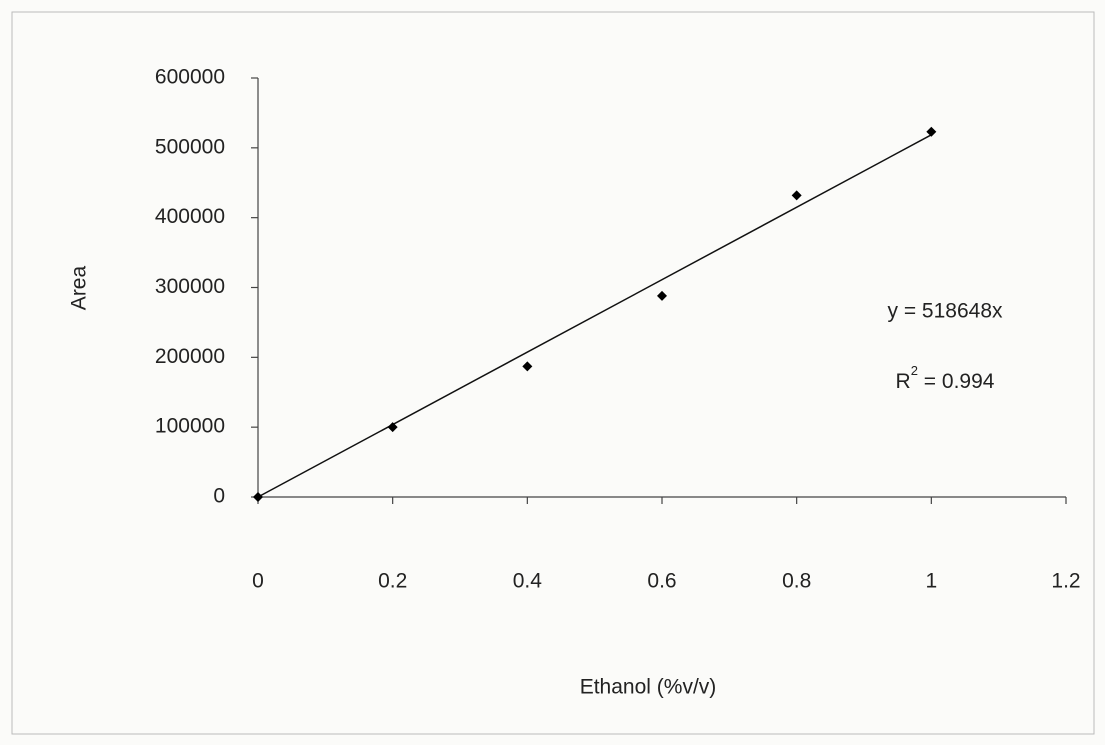  What do you see at coordinates (190, 356) in the screenshot?
I see `y-tick-label: 200000` at bounding box center [190, 356].